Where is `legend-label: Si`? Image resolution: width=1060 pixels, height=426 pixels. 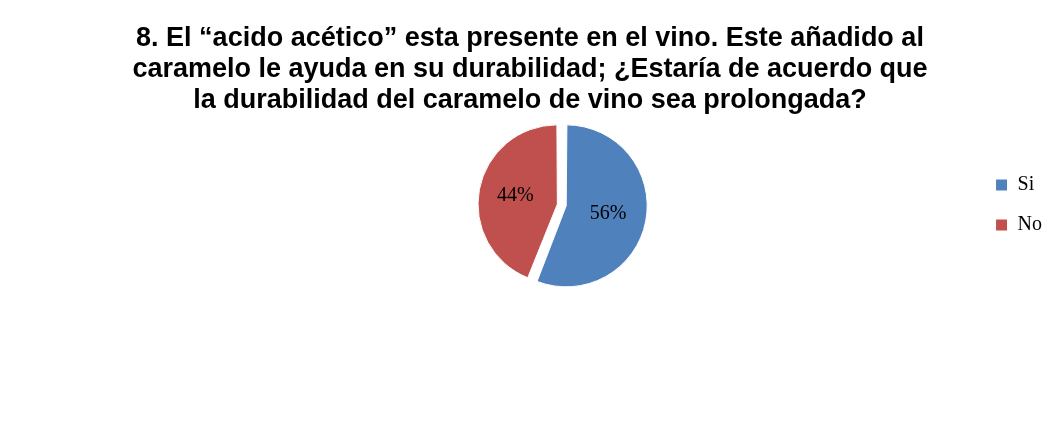 legend-label: Si is located at coordinates (1026, 183).